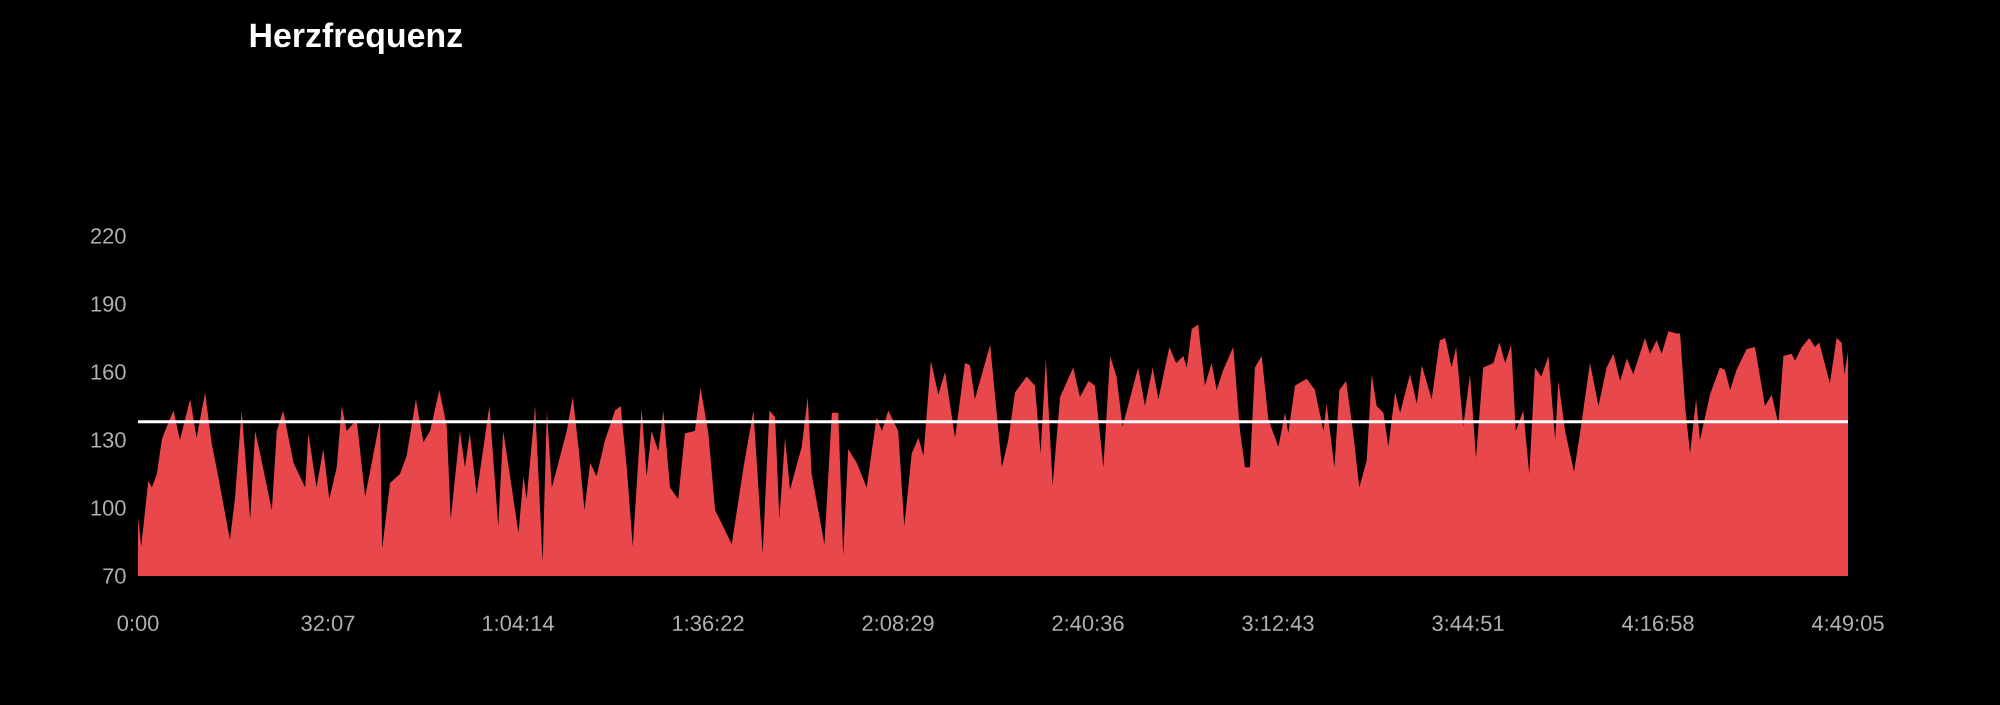 Image resolution: width=2000 pixels, height=705 pixels. What do you see at coordinates (108, 372) in the screenshot?
I see `y-tick-label: 160` at bounding box center [108, 372].